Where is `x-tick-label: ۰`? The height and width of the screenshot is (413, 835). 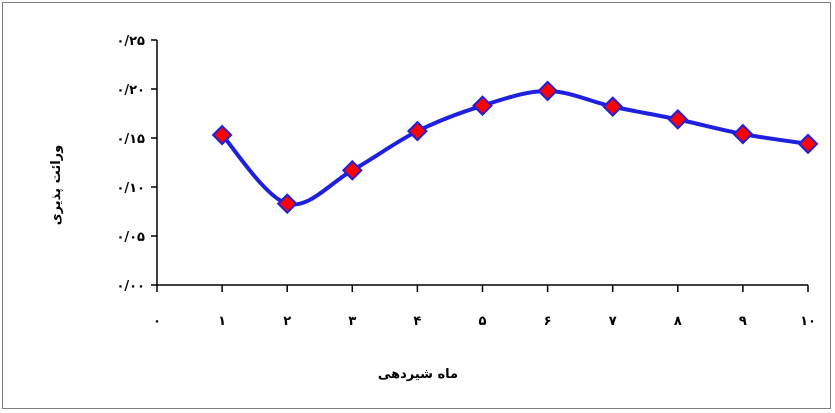 x-tick-label: ۰ is located at coordinates (157, 321).